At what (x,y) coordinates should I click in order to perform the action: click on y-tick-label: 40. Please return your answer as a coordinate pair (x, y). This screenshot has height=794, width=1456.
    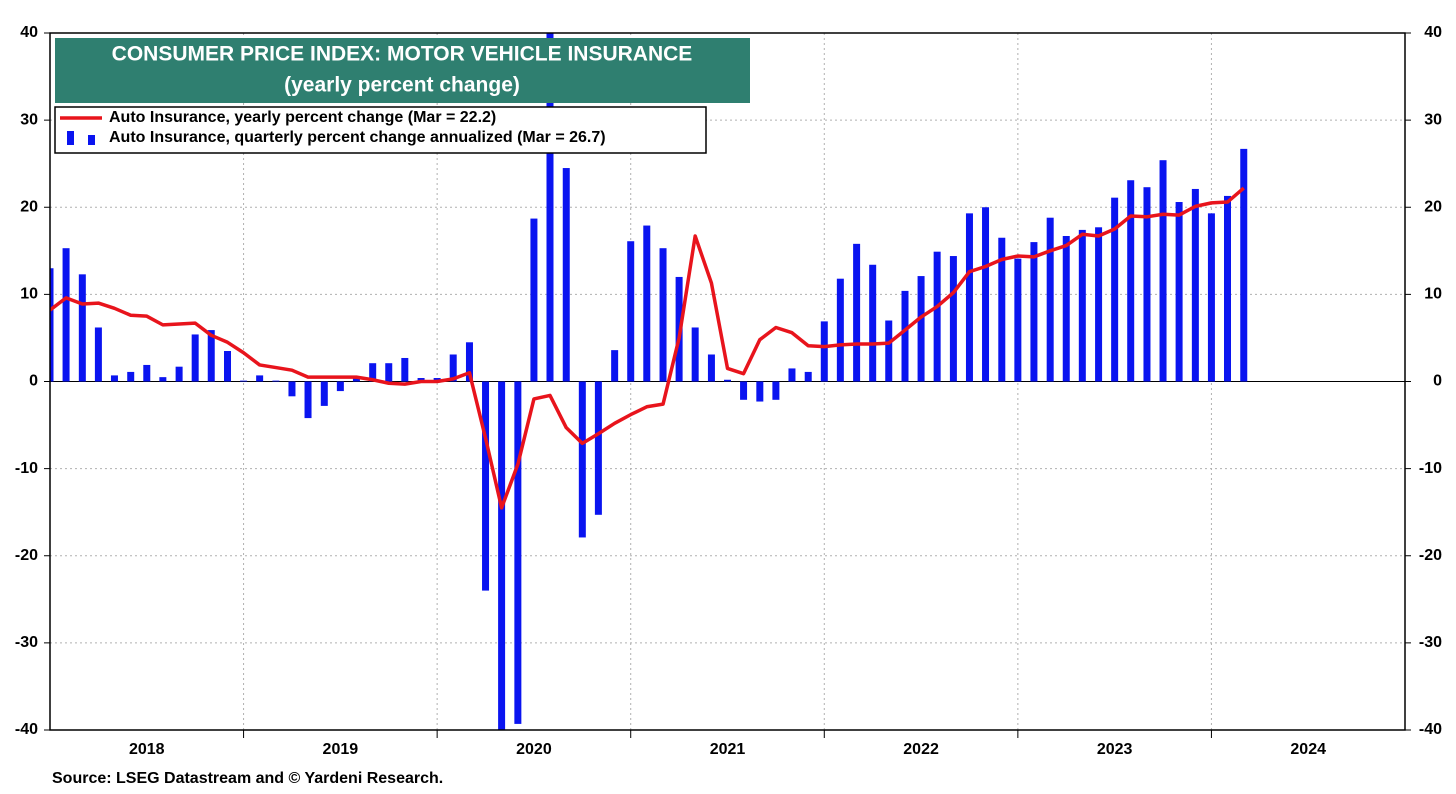
    Looking at the image, I should click on (29, 32).